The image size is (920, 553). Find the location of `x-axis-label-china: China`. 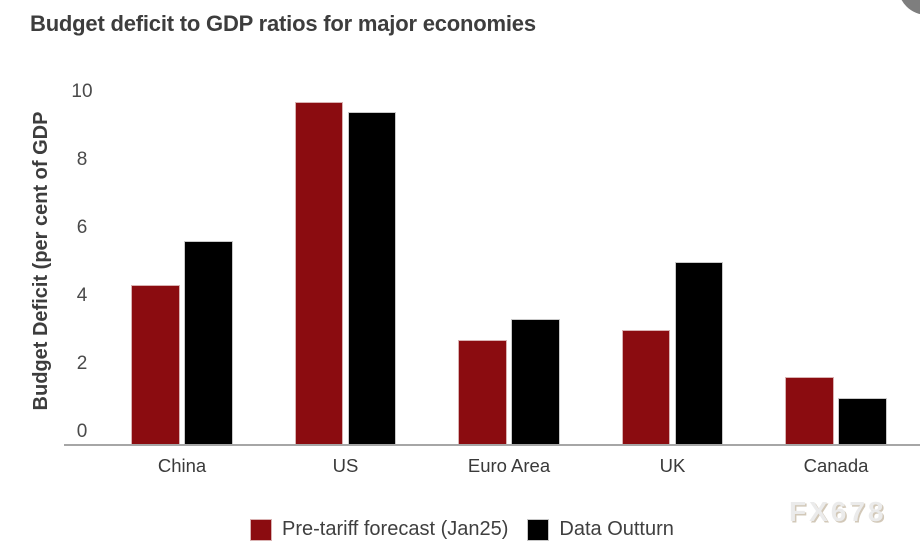

x-axis-label-china: China is located at coordinates (182, 465).